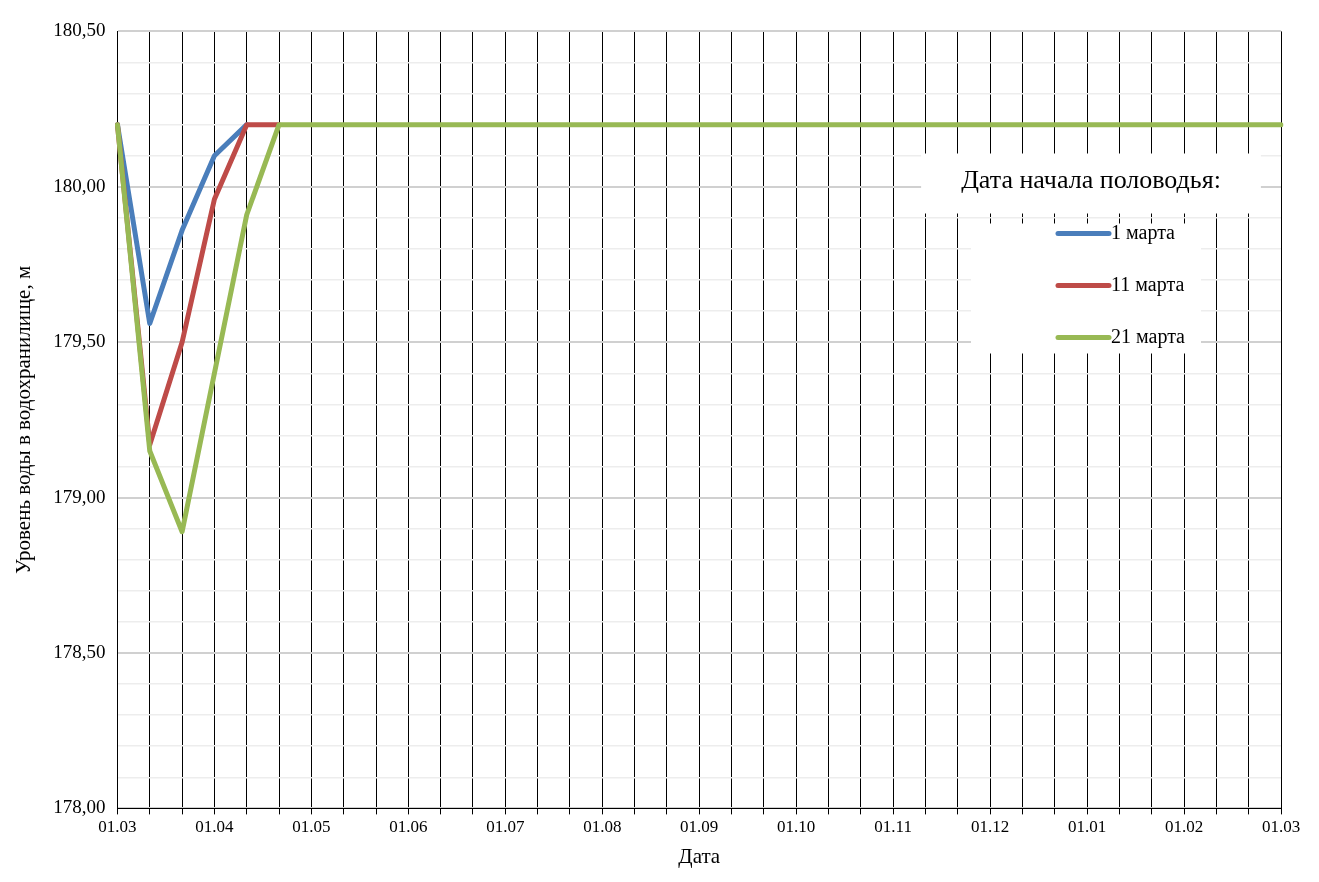 This screenshot has width=1319, height=882. Describe the element at coordinates (1148, 284) in the screenshot. I see `legend-label: 11 марта` at that location.